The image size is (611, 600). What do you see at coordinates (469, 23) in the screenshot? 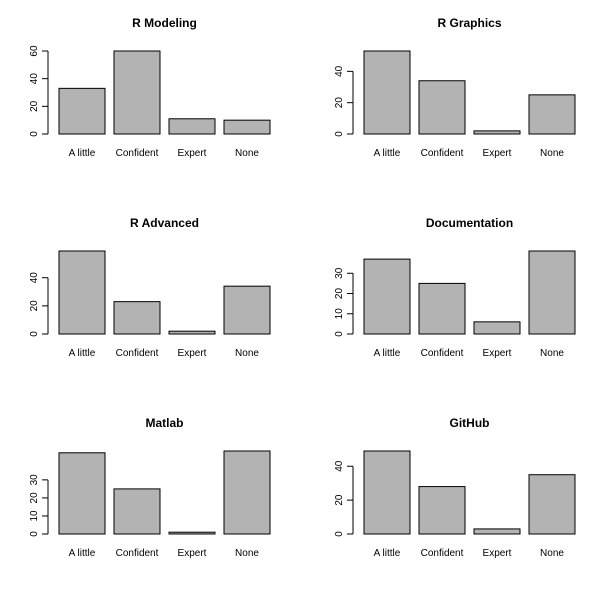
I see `panel-title: R Graphics` at bounding box center [469, 23].